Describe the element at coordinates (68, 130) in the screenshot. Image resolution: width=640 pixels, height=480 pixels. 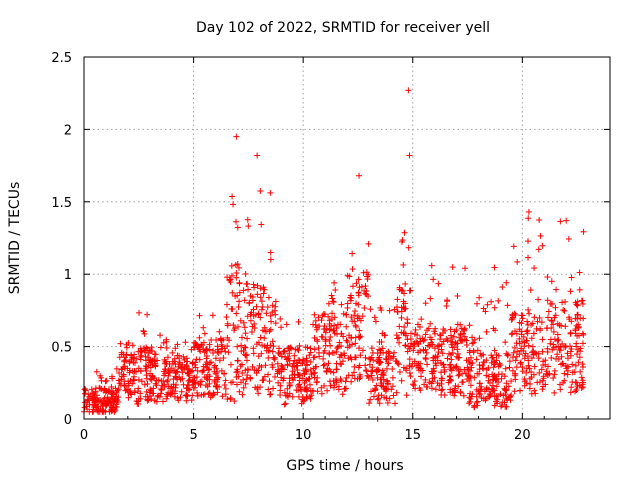
I see `y-tick-label: 2` at that location.